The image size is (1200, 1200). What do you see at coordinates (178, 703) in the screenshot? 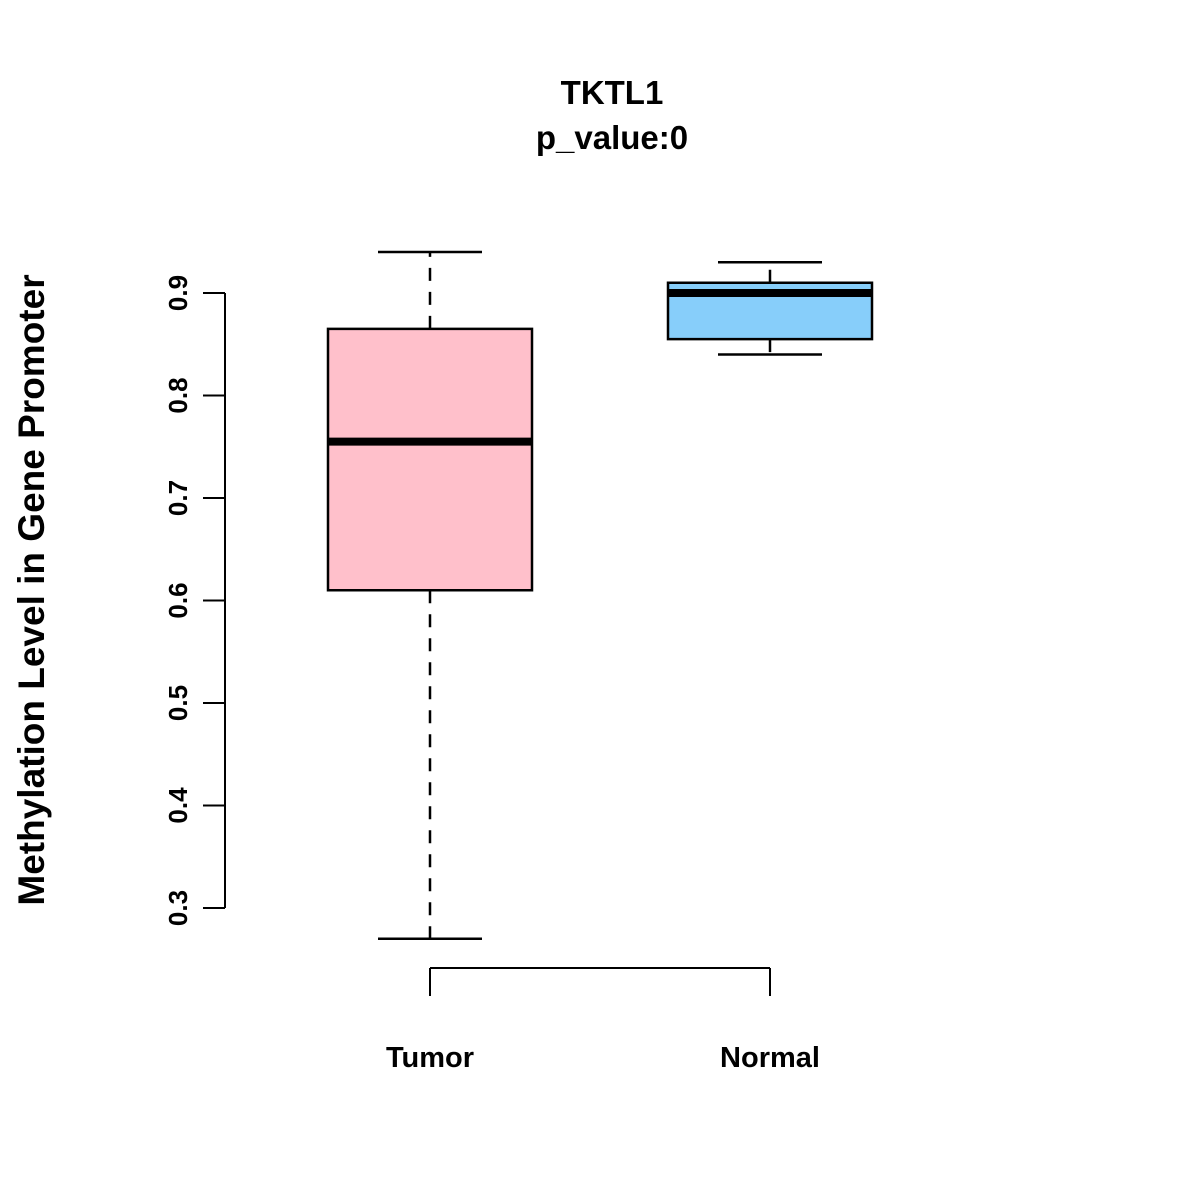
I see `svg-text: 0.5` at bounding box center [178, 703].